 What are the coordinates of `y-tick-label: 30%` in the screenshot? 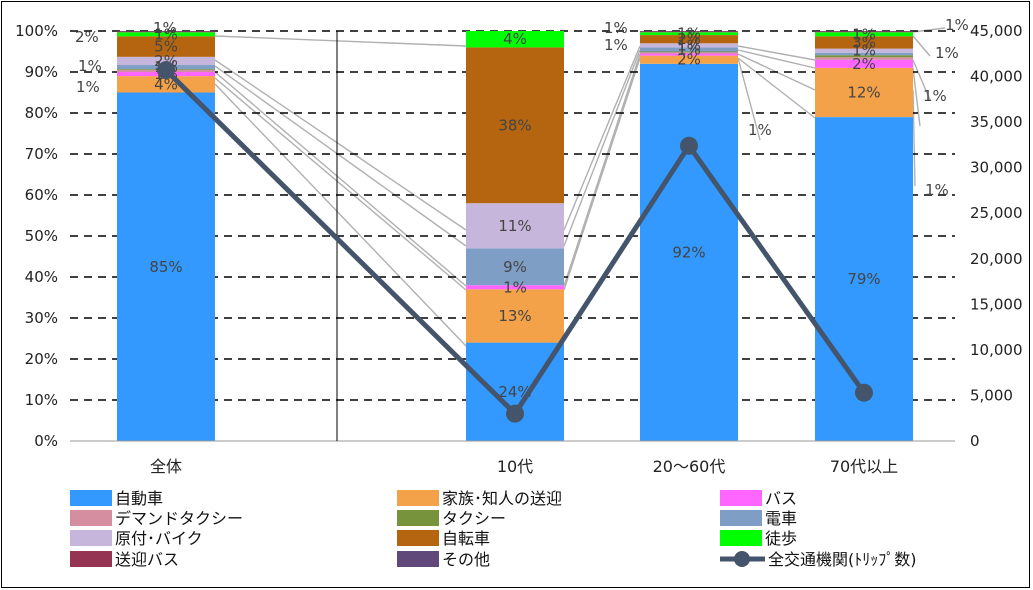 It's located at (41, 318).